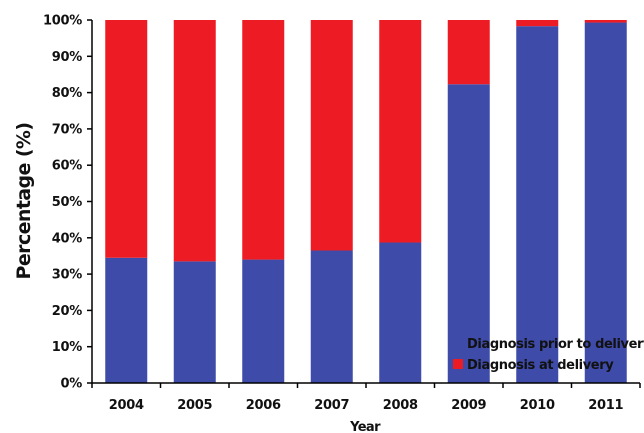  I want to click on legend-label: Diagnosis prior to delivery, so click(555, 344).